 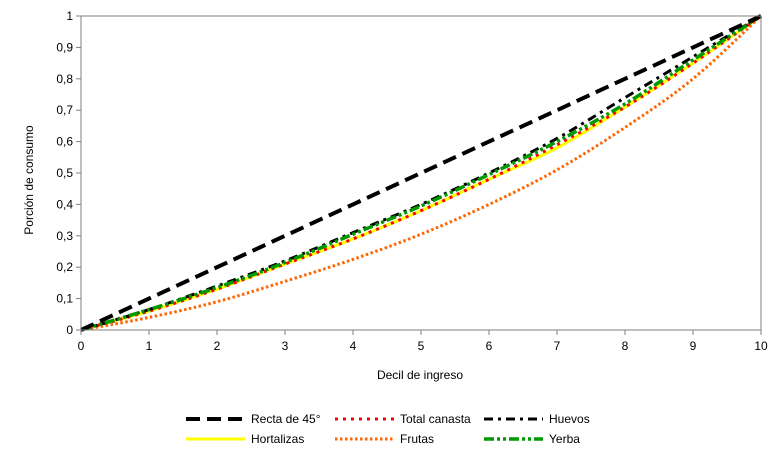 What do you see at coordinates (761, 346) in the screenshot?
I see `x-tick-label: 10` at bounding box center [761, 346].